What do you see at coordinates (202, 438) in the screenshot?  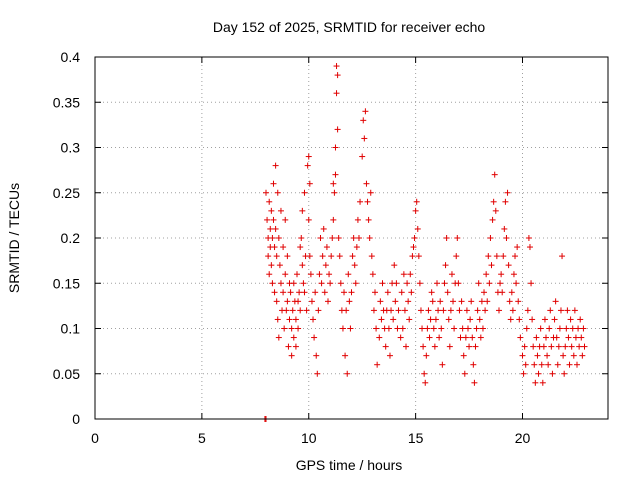 I see `x-tick-label: 5` at bounding box center [202, 438].